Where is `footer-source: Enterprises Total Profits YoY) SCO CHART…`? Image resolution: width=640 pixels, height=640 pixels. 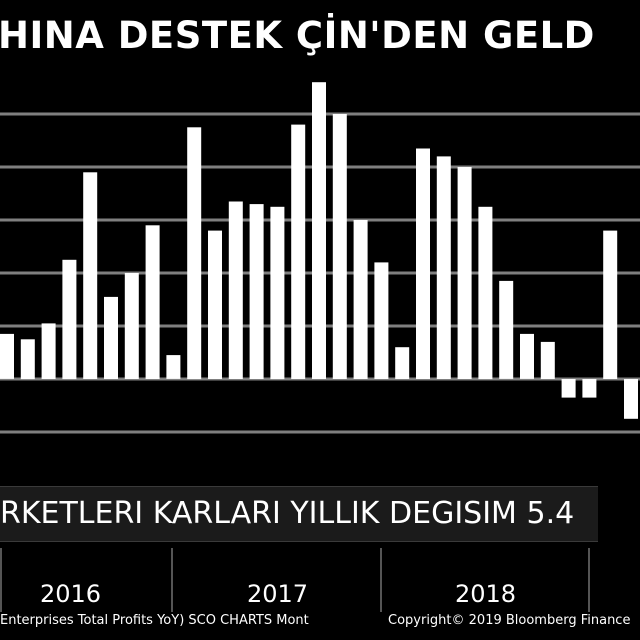 footer-source: Enterprises Total Profits YoY) SCO CHART… is located at coordinates (154, 620).